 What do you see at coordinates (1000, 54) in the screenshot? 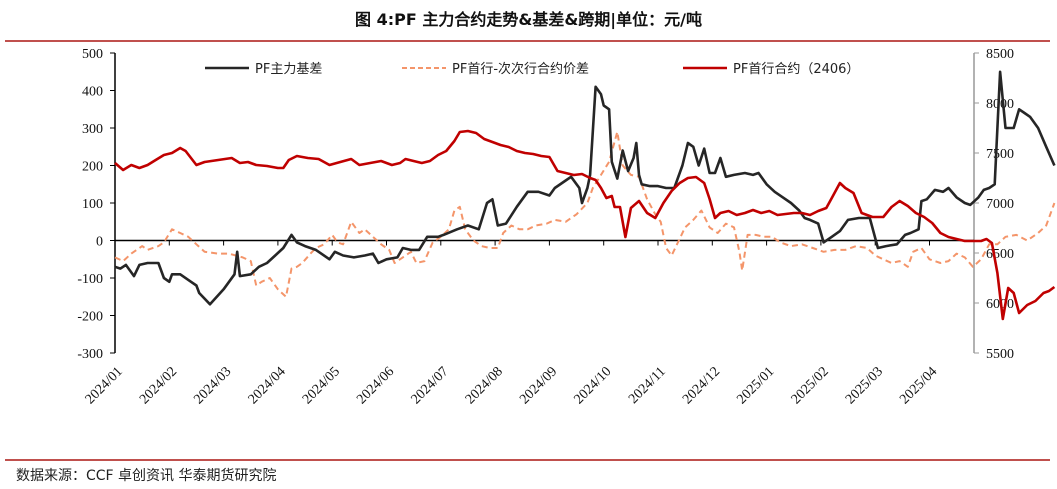
I see `right-tick-label: 8500` at bounding box center [1000, 54].